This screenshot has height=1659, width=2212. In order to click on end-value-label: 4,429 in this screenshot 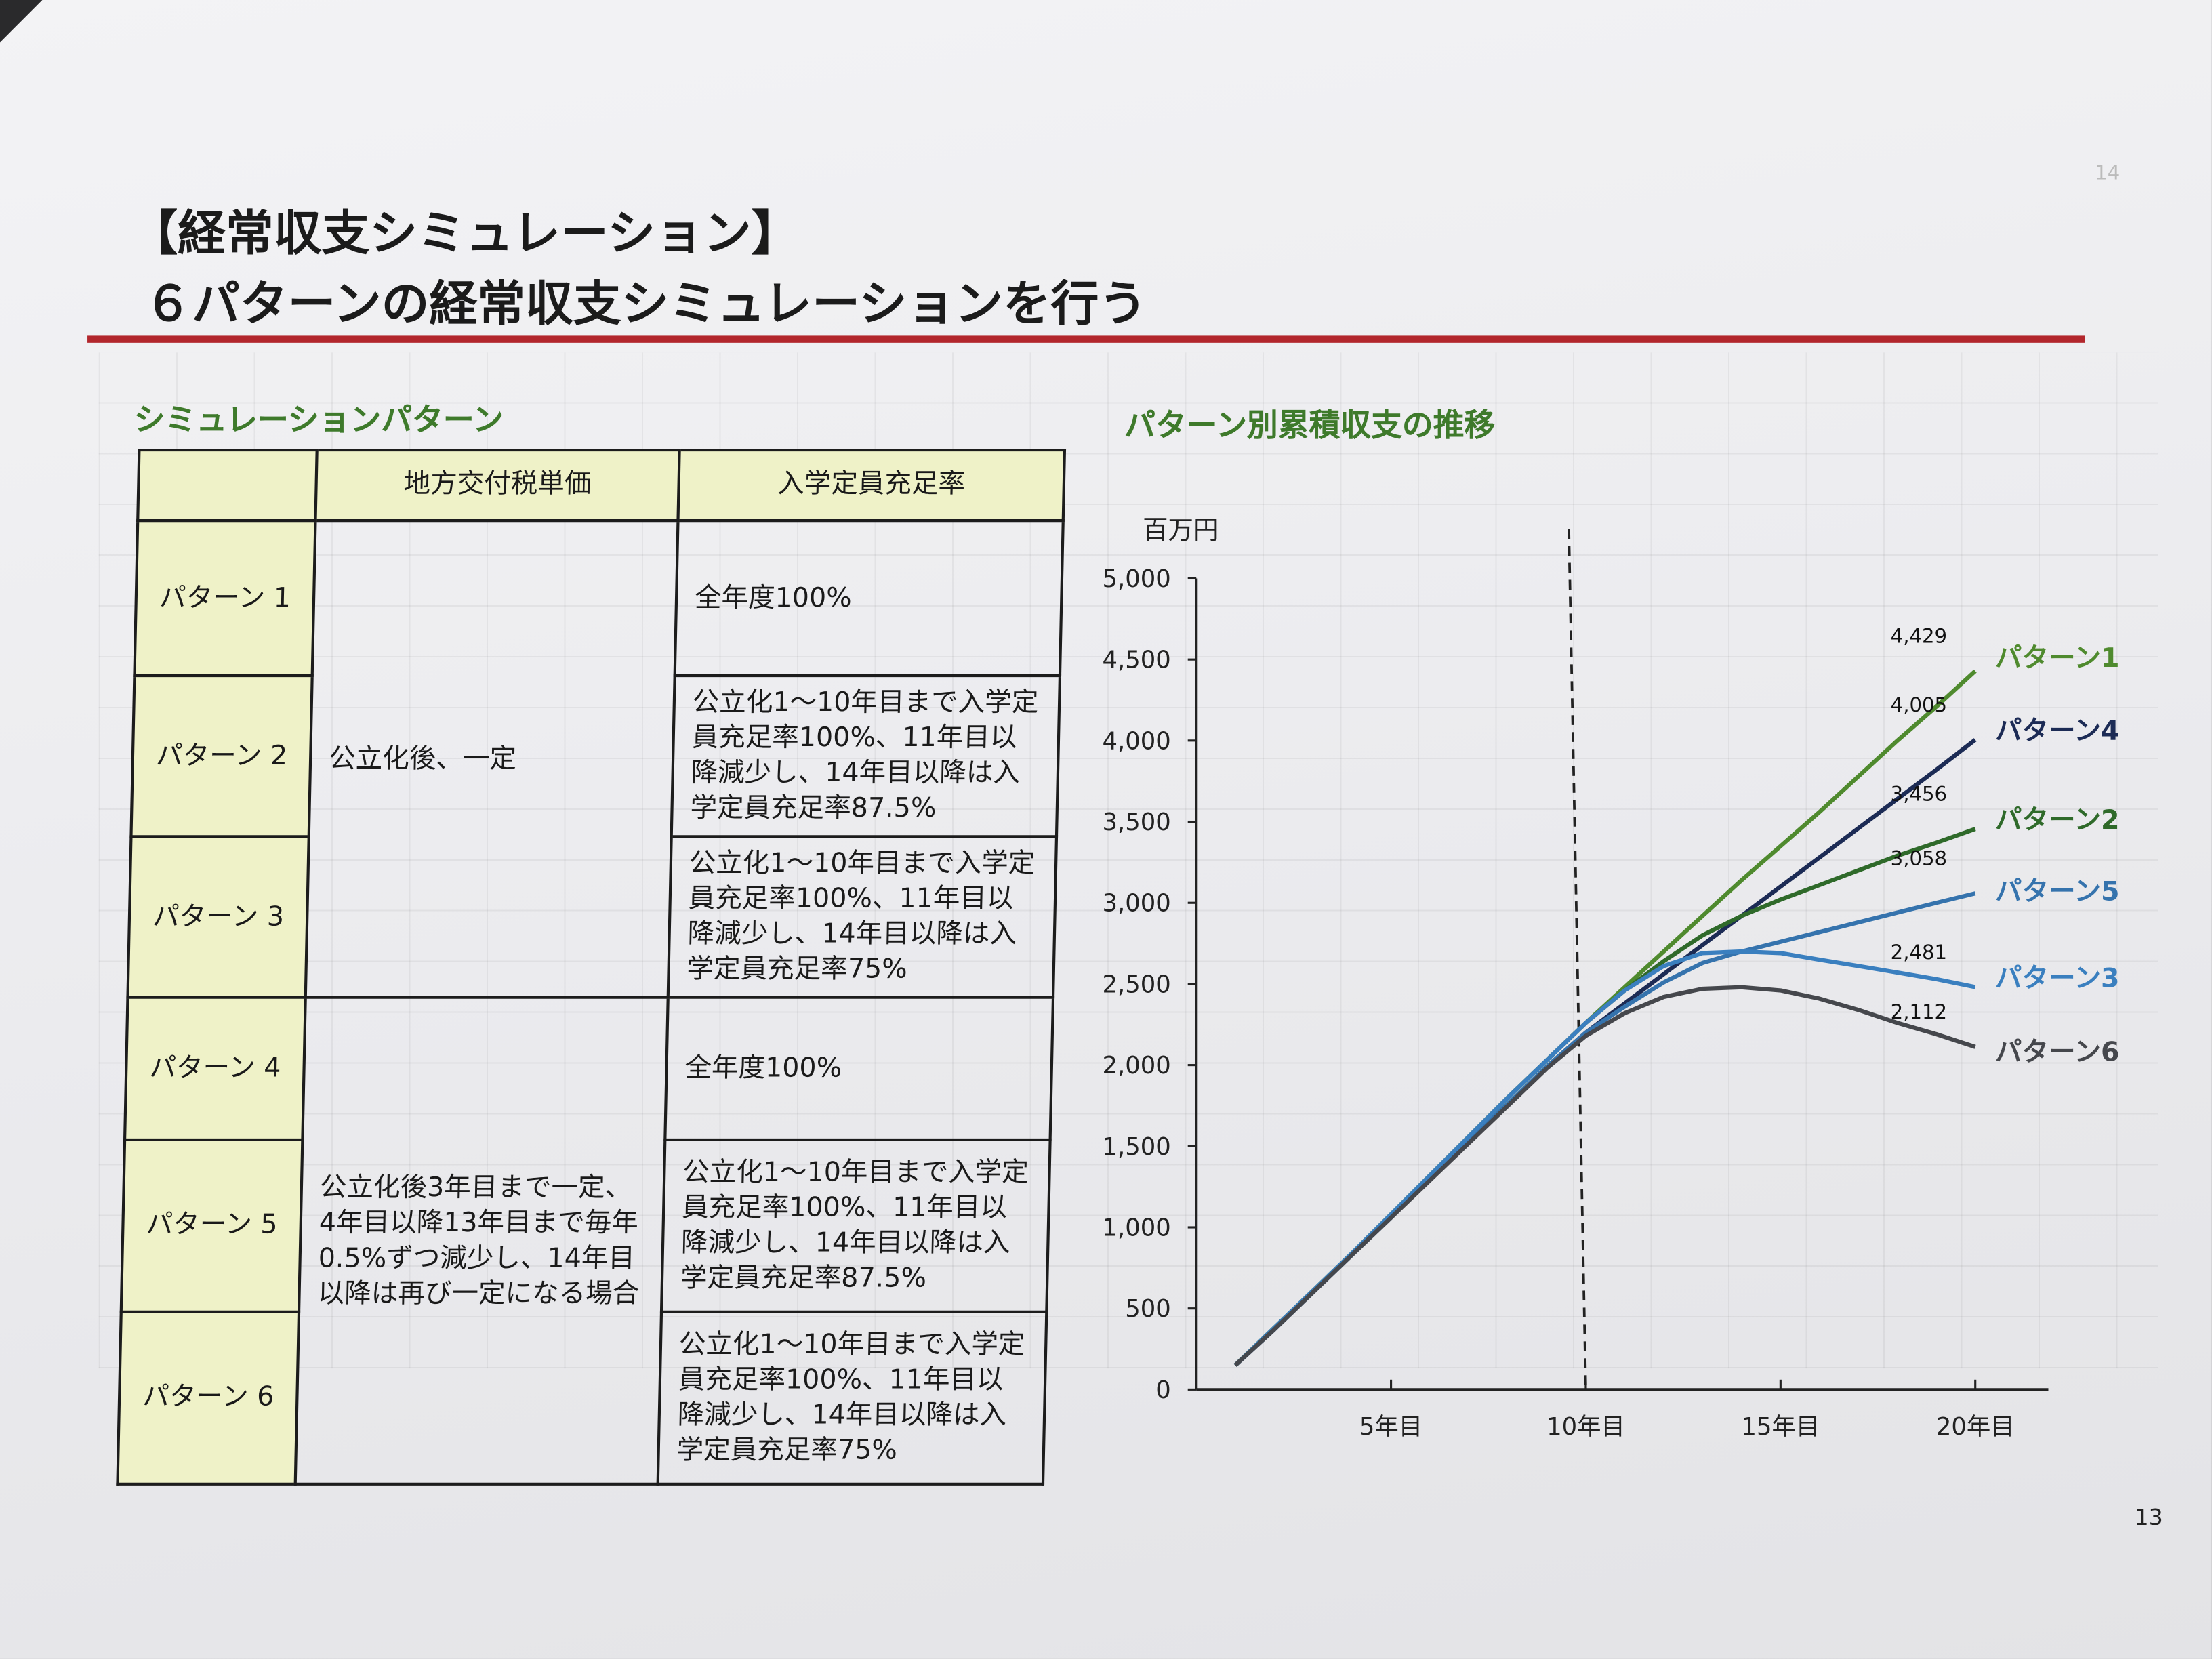, I will do `click(1919, 636)`.